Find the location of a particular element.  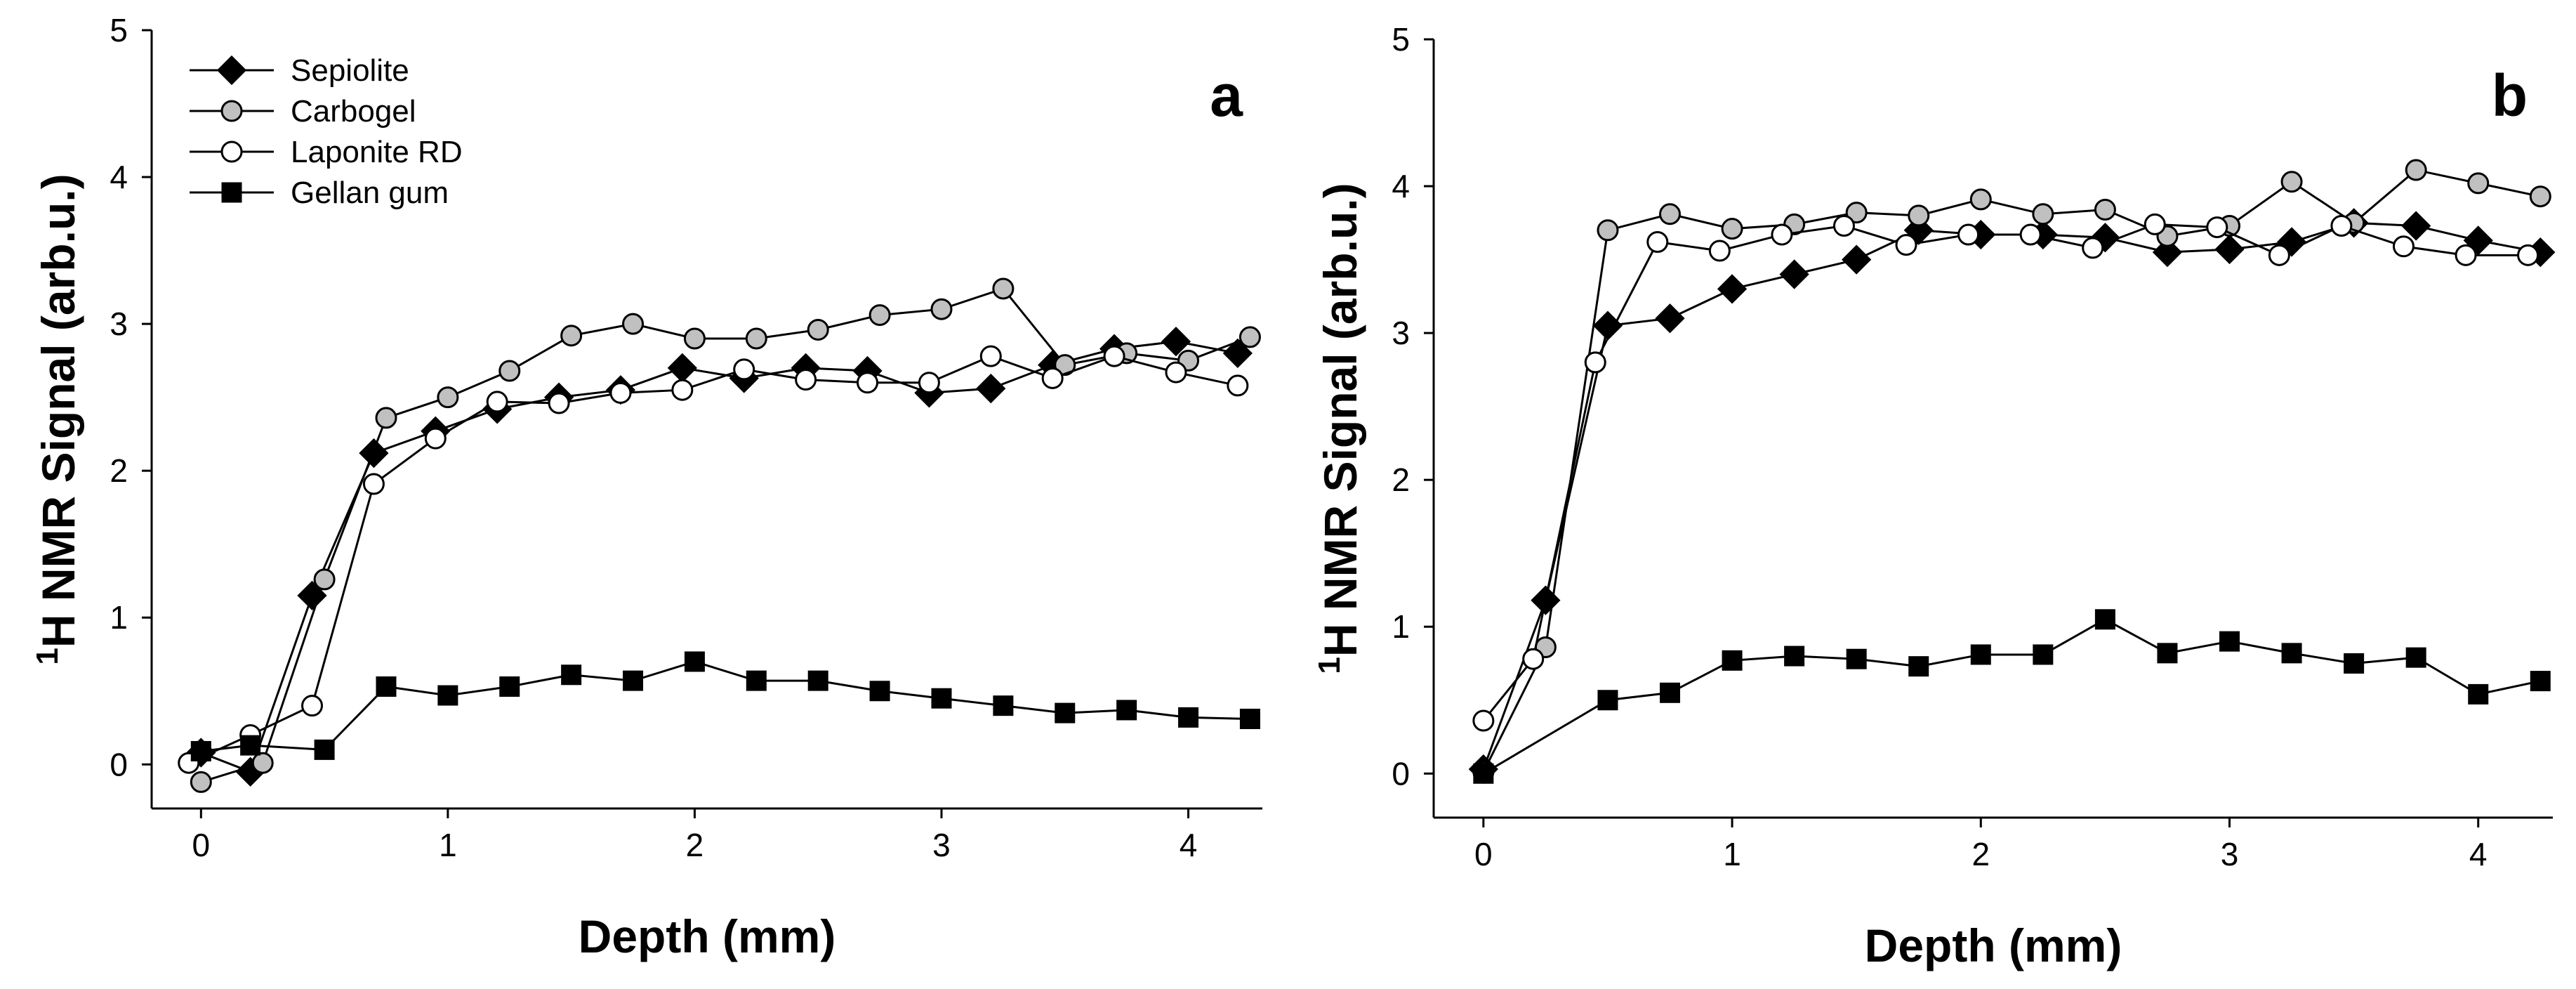

legend-marker-gellan-gum is located at coordinates (231, 192).